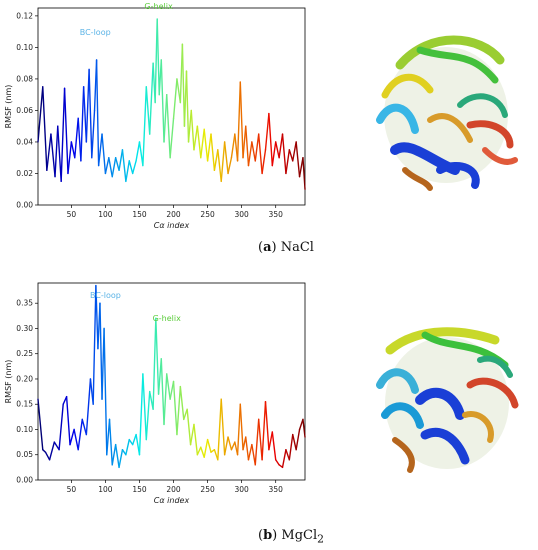 The height and width of the screenshot is (550, 538). What do you see at coordinates (24, 78) in the screenshot?
I see `y-tick-label: 0.08` at bounding box center [24, 78].